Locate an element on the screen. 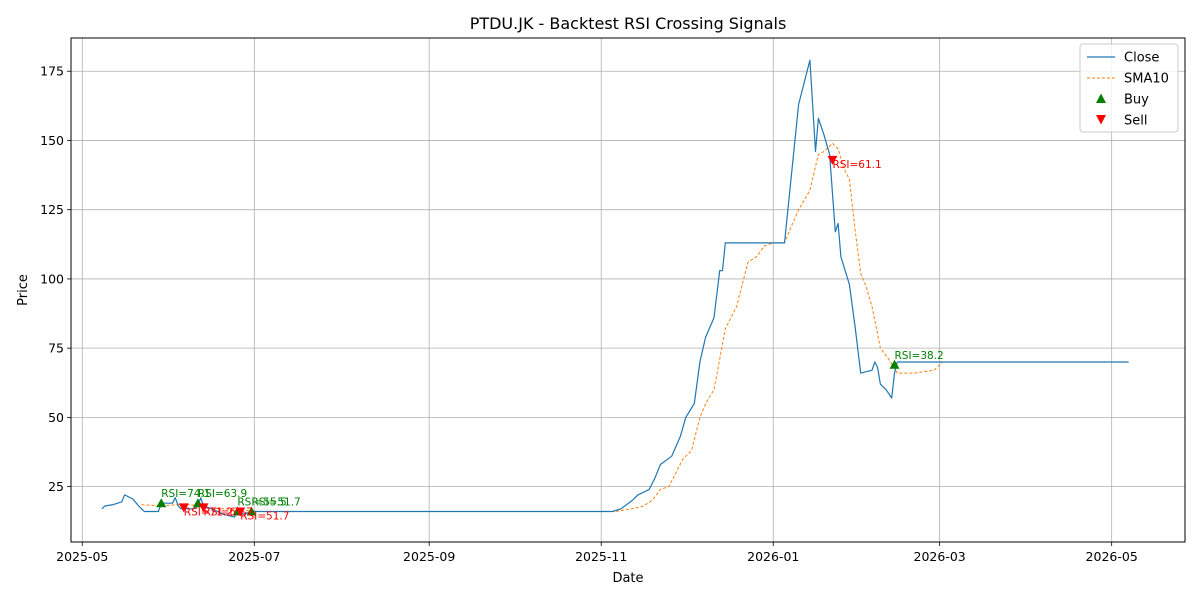 The width and height of the screenshot is (1200, 600). legend-sma-label: SMA10 is located at coordinates (1146, 79).